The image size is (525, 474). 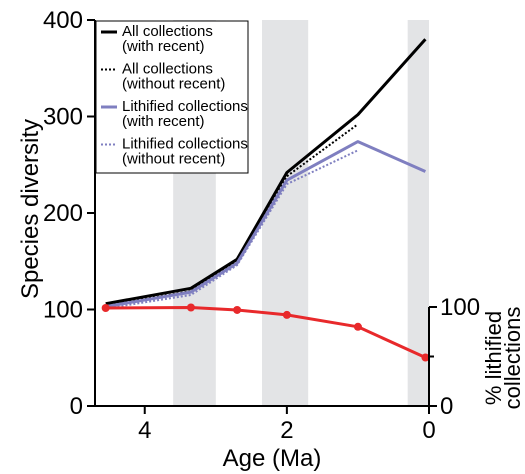 What do you see at coordinates (272, 458) in the screenshot?
I see `x-axis-label: Age (Ma)` at bounding box center [272, 458].